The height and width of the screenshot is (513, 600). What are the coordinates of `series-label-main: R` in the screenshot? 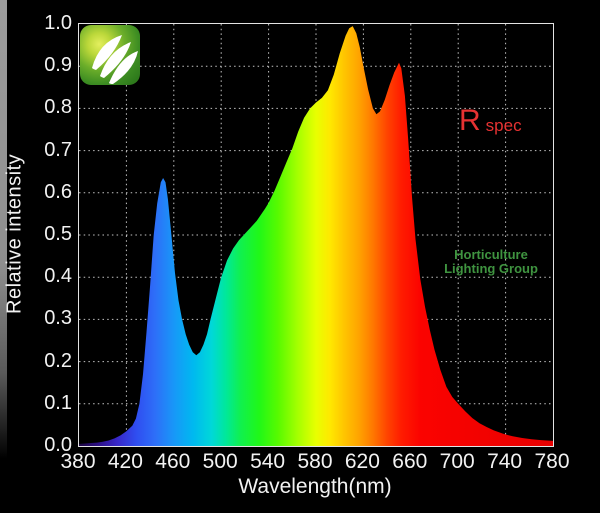 It's located at (470, 120).